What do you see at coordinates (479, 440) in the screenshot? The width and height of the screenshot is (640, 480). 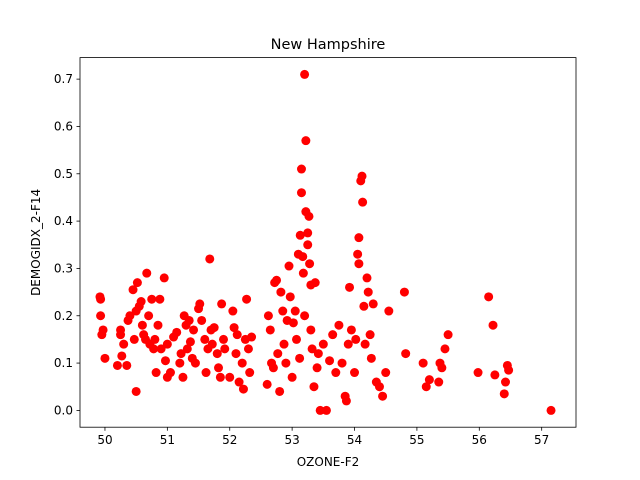 I see `x-tick-label: 56` at bounding box center [479, 440].